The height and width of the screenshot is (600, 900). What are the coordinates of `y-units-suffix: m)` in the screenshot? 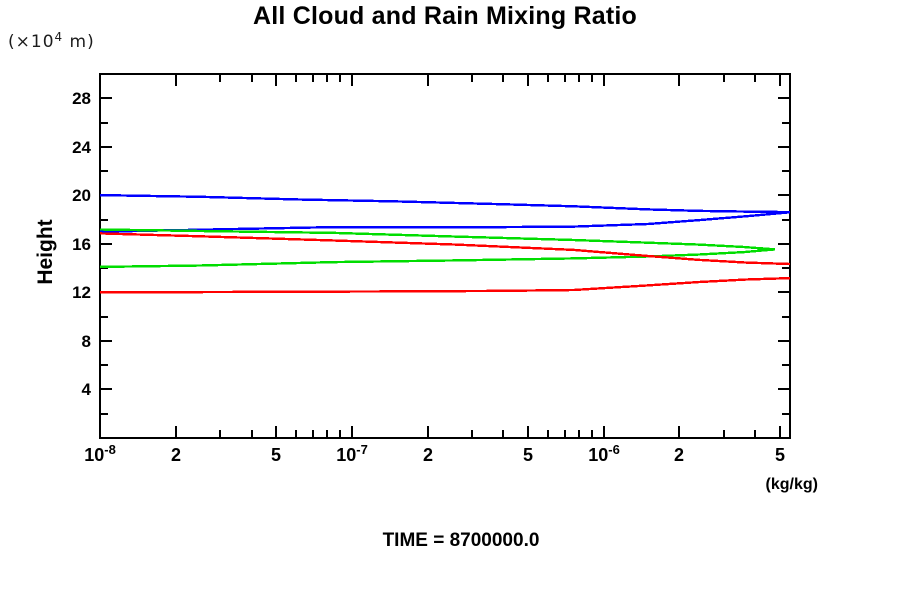 It's located at (79, 42).